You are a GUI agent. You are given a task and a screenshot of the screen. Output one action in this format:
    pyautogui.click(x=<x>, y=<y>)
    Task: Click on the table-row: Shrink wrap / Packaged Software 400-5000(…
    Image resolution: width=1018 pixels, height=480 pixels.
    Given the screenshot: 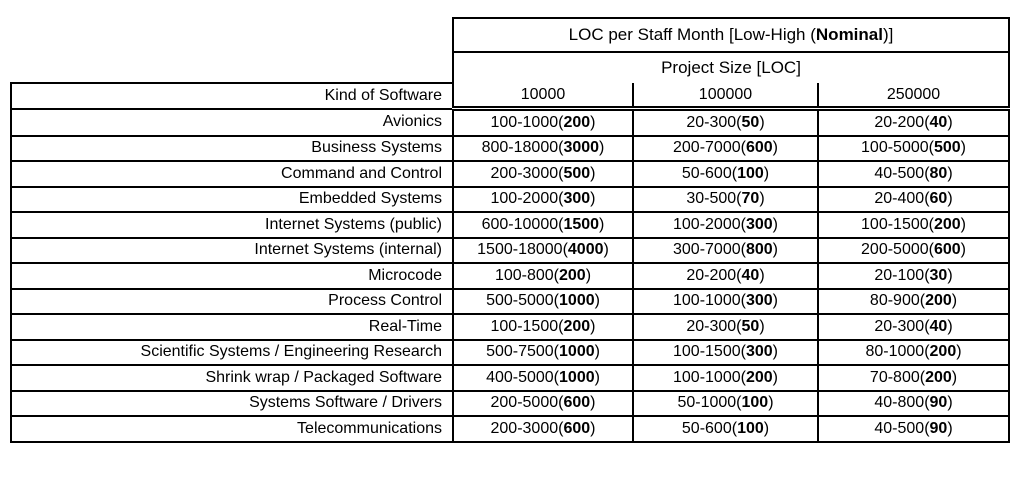 What is the action you would take?
    pyautogui.click(x=510, y=378)
    